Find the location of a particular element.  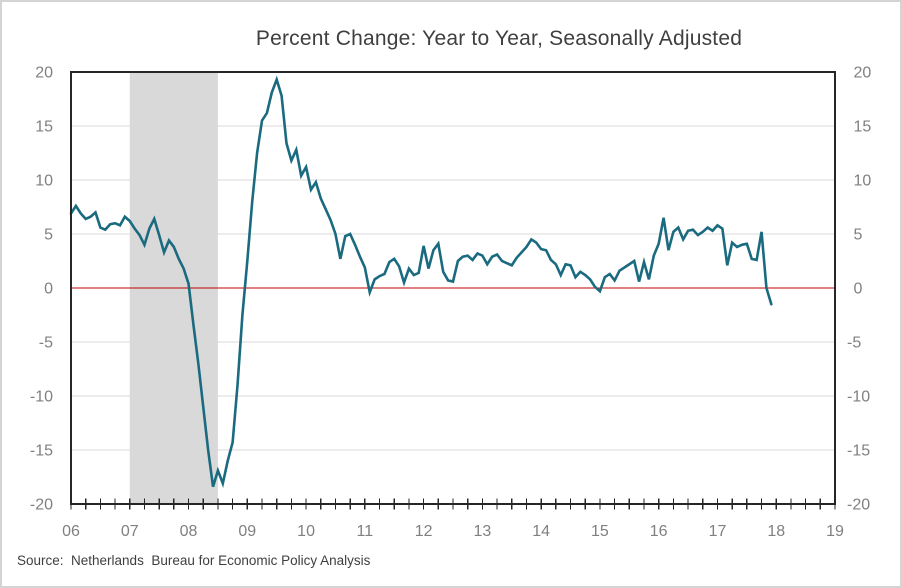

x-axis-label: 09 is located at coordinates (247, 531).